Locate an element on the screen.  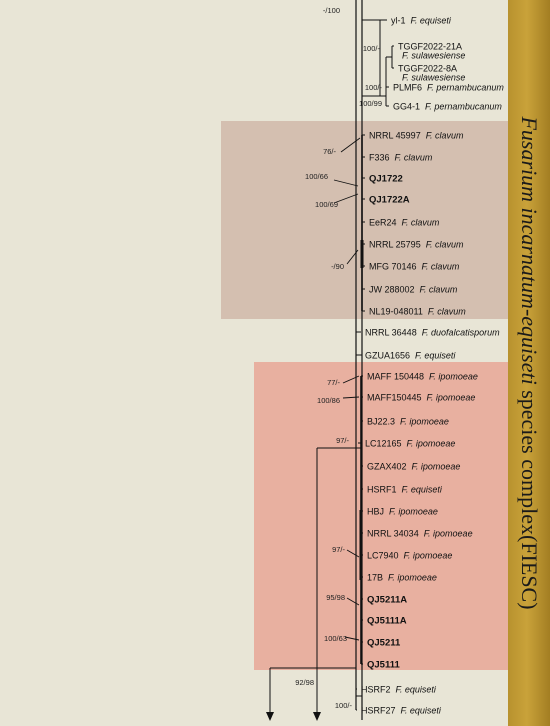
taxon-label: yl-1 F. equiseti is located at coordinates (421, 21).